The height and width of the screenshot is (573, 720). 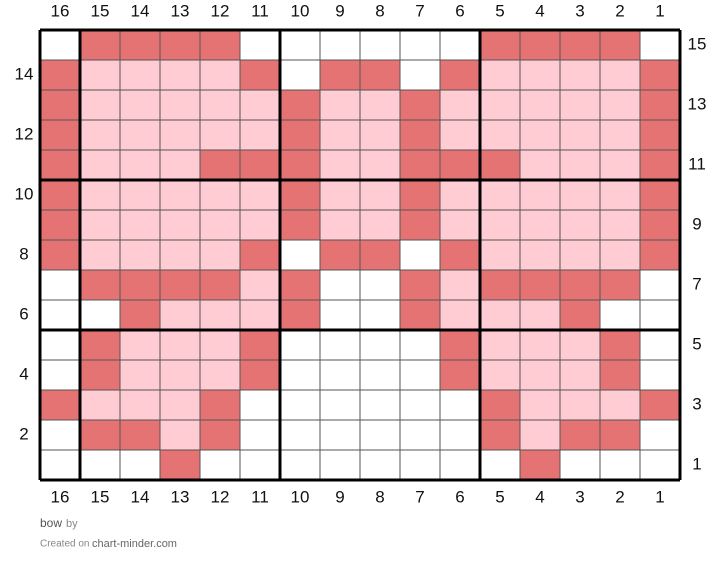 What do you see at coordinates (419, 10) in the screenshot?
I see `column-number-top: 7` at bounding box center [419, 10].